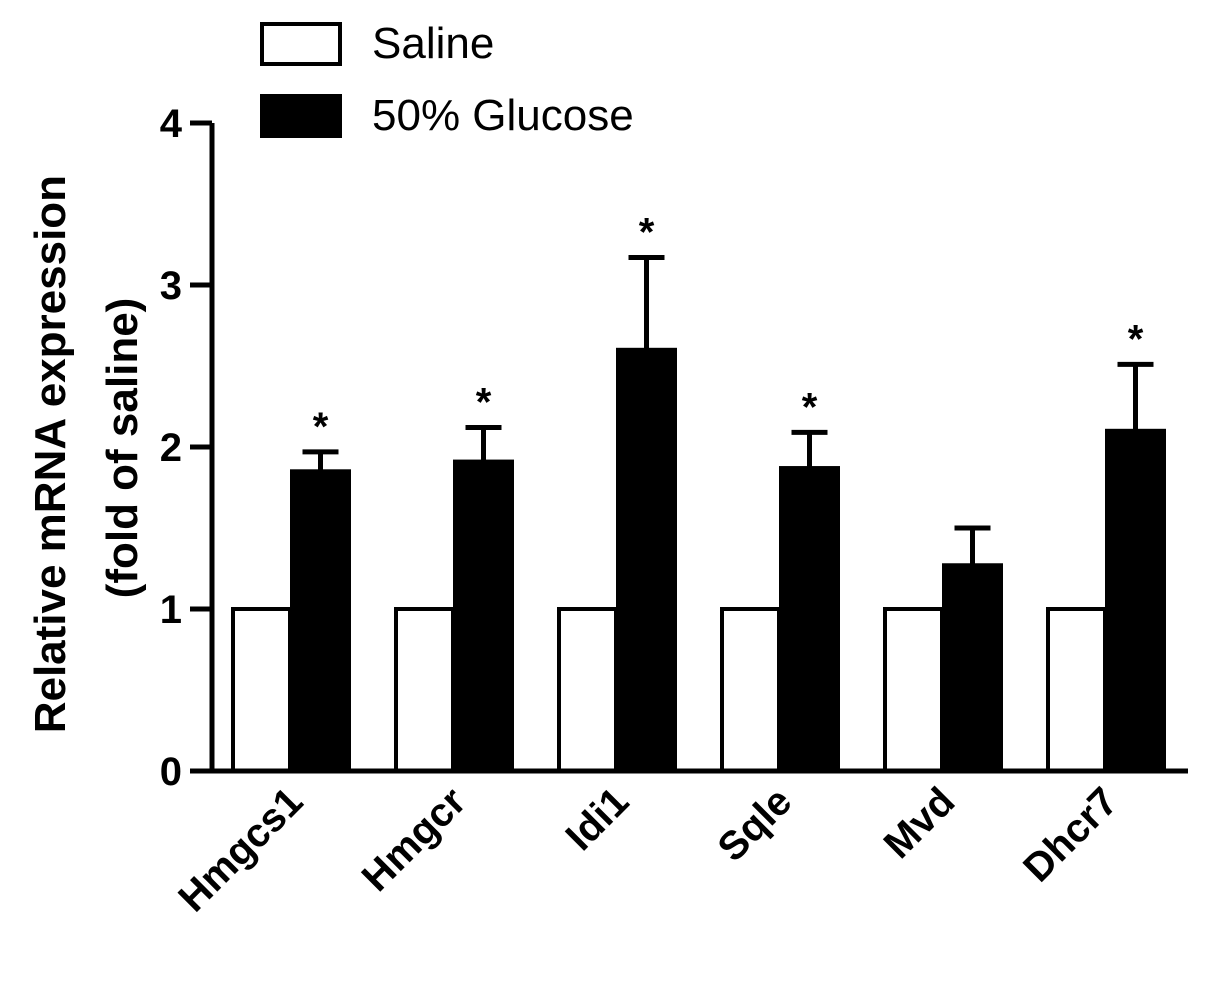  Describe the element at coordinates (483, 616) in the screenshot. I see `bar-hmgcr-glucose` at that location.